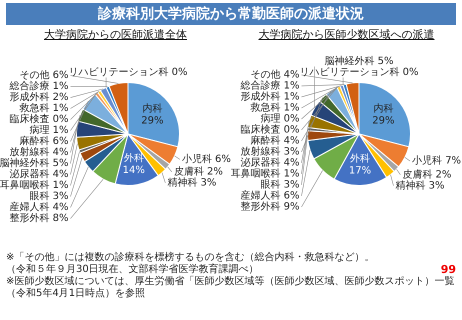 This screenshot has height=320, width=462. What do you see at coordinates (206, 158) in the screenshot?
I see `slice-label: 小児科 6%` at bounding box center [206, 158].